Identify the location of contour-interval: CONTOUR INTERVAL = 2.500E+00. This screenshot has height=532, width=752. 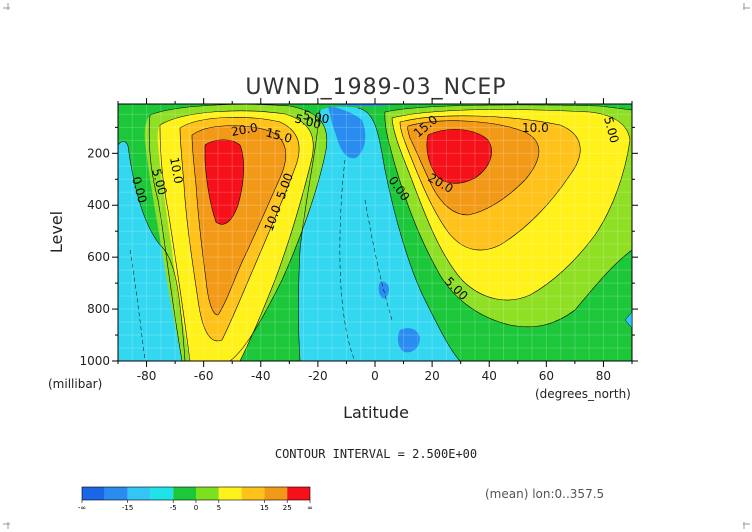
(376, 454).